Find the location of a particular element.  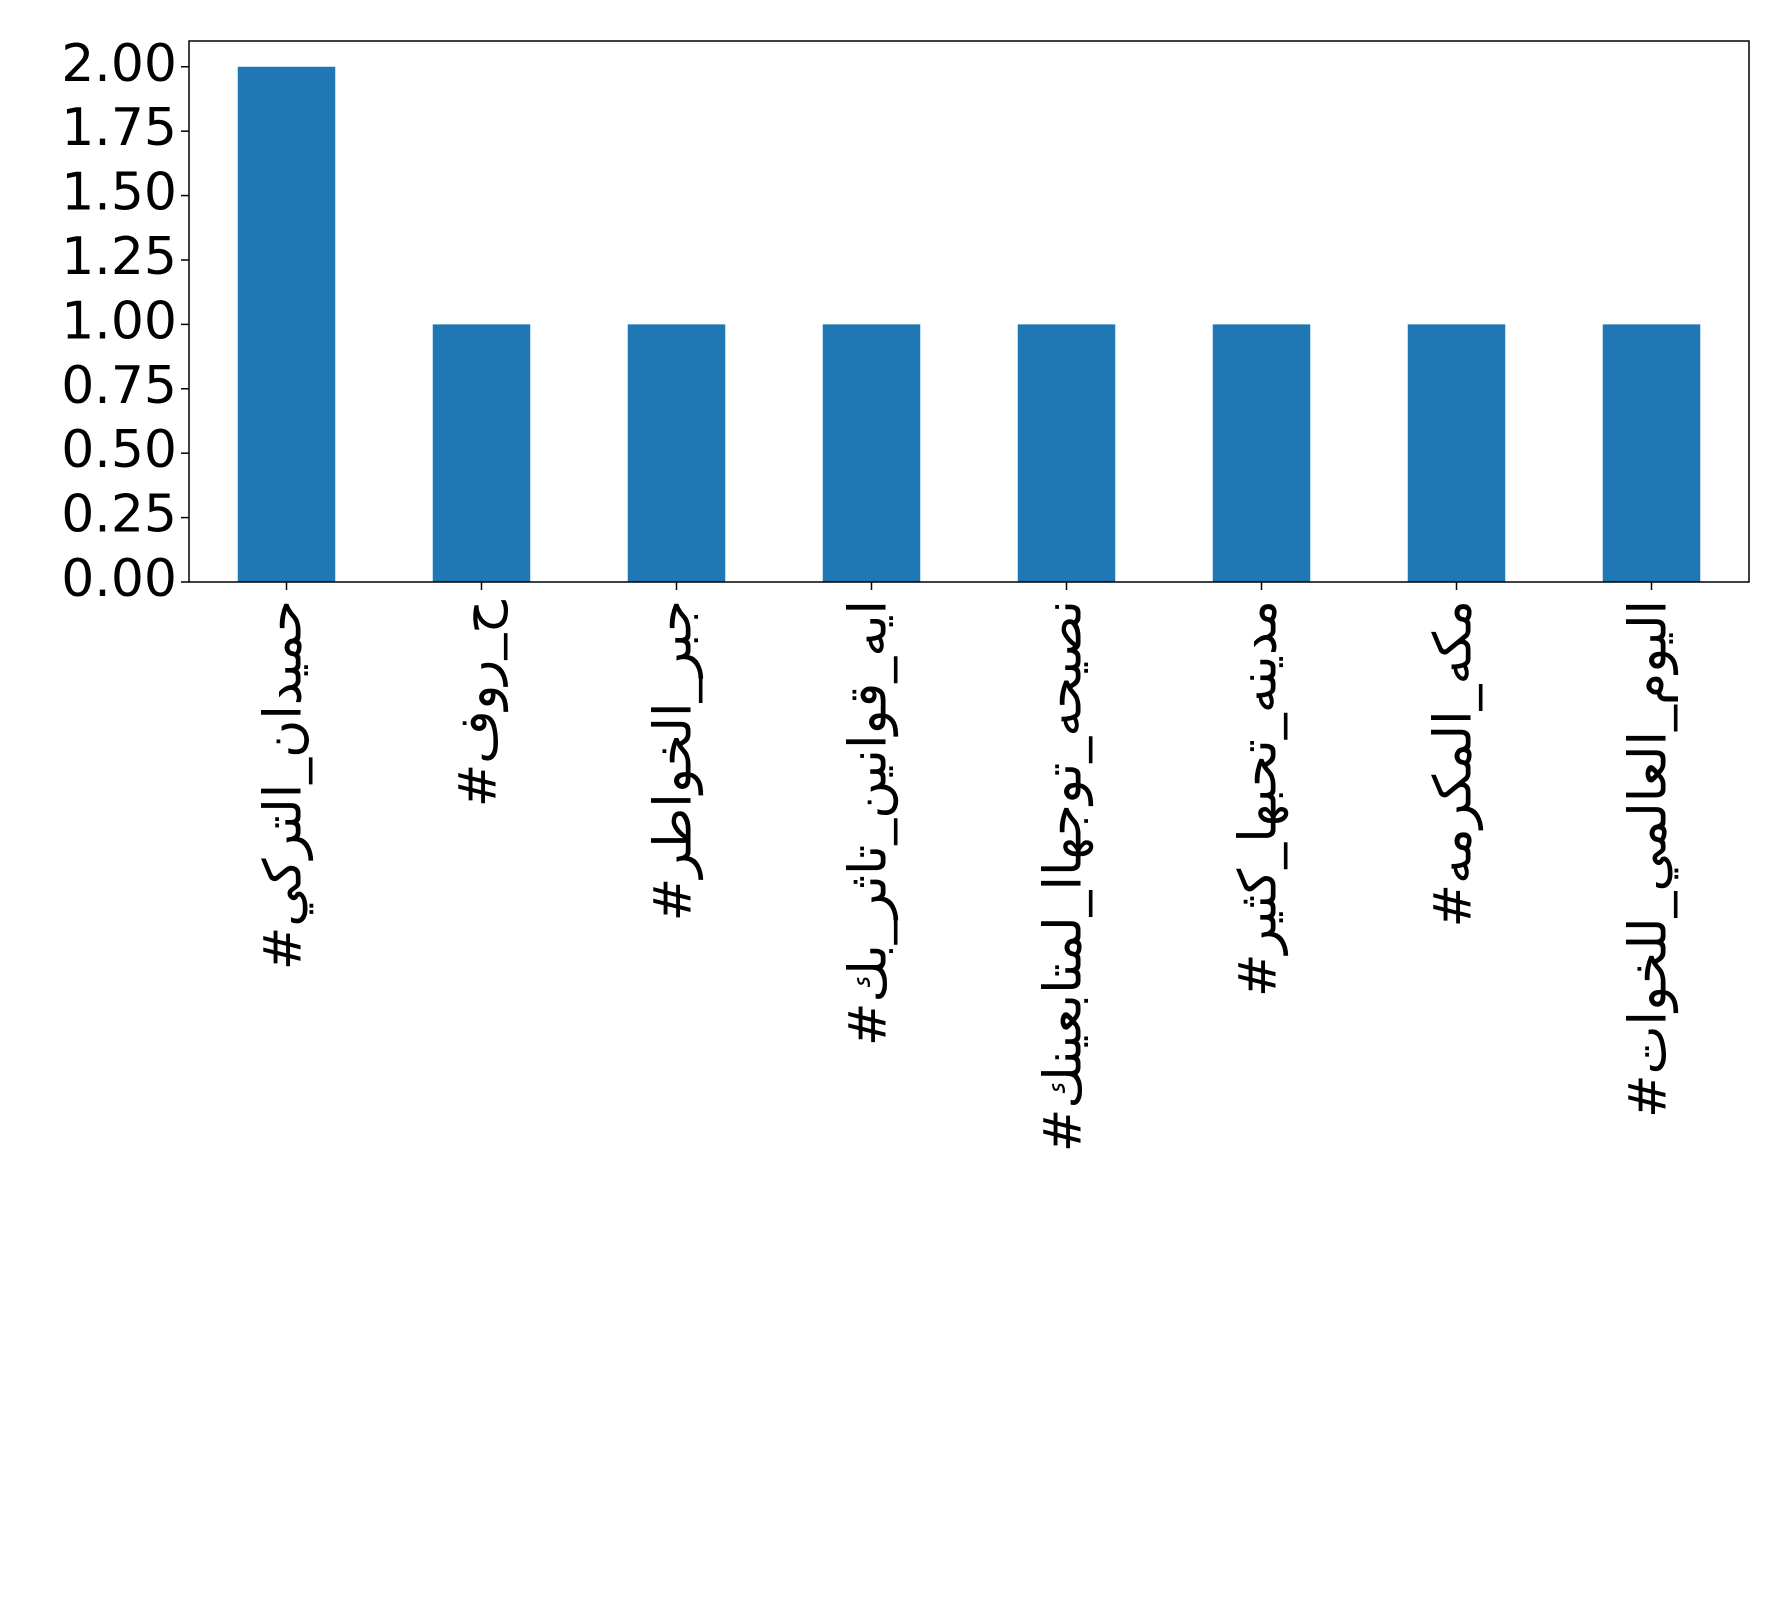

x-tick-label: #مدينه_تحبها_كثير is located at coordinates (1259, 798).